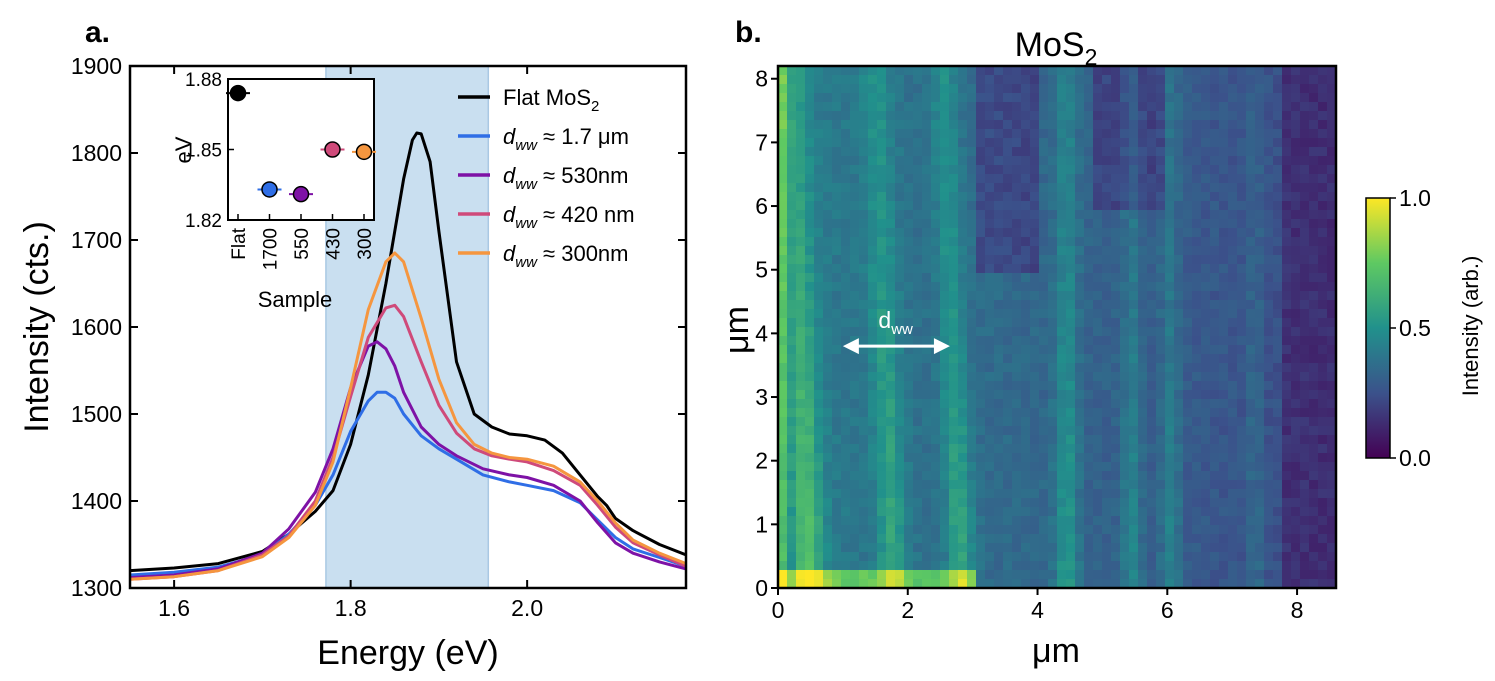 Image resolution: width=1495 pixels, height=681 pixels. Describe the element at coordinates (351, 608) in the screenshot. I see `x-tick-label-a: 1.8` at that location.